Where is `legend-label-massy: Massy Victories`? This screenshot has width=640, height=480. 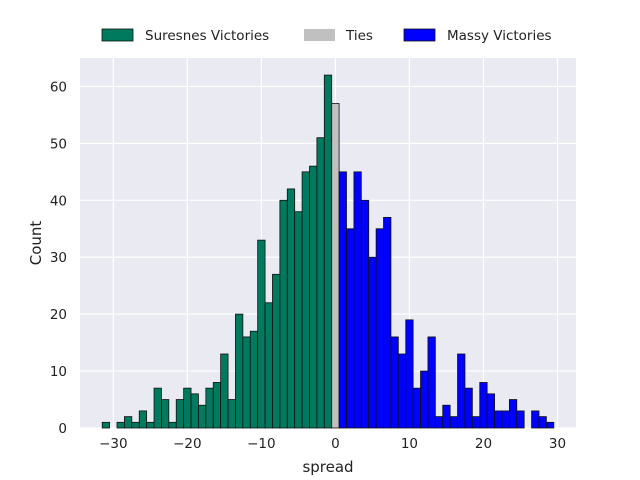
legend-label-massy: Massy Victories is located at coordinates (499, 36).